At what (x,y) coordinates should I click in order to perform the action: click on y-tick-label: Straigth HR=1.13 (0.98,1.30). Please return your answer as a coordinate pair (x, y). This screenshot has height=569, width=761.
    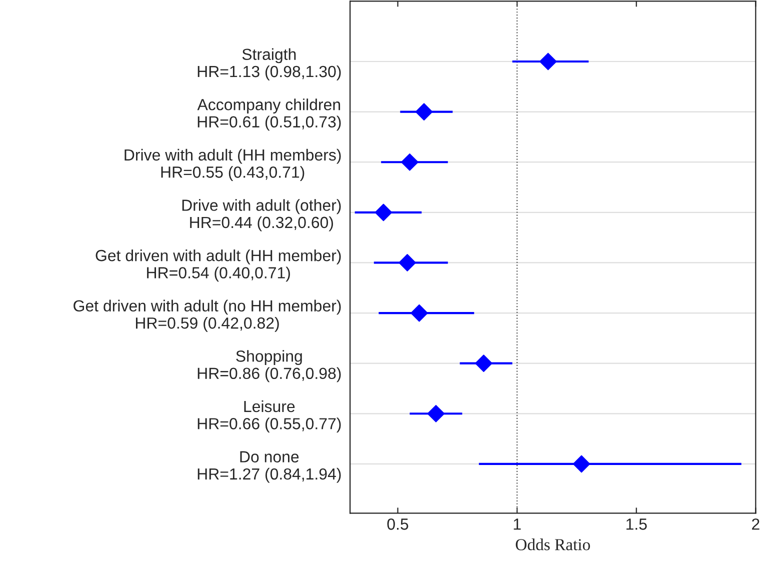
    Looking at the image, I should click on (269, 64).